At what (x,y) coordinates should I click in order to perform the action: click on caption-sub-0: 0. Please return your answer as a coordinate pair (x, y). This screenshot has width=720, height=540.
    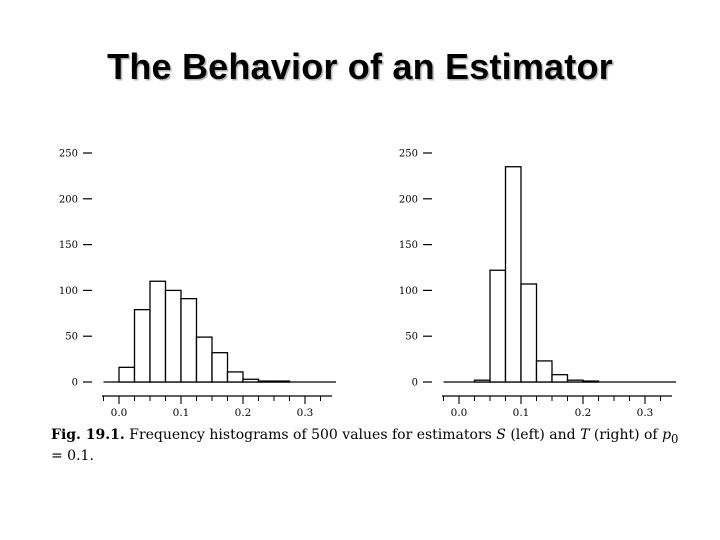
    Looking at the image, I should click on (675, 438).